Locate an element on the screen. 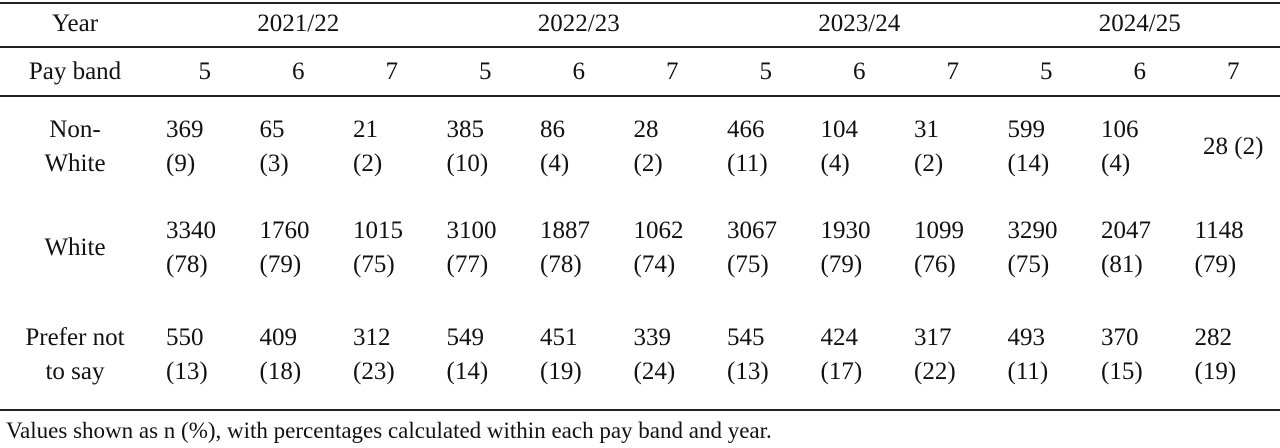  cell: 493 (11) is located at coordinates (1051, 355).